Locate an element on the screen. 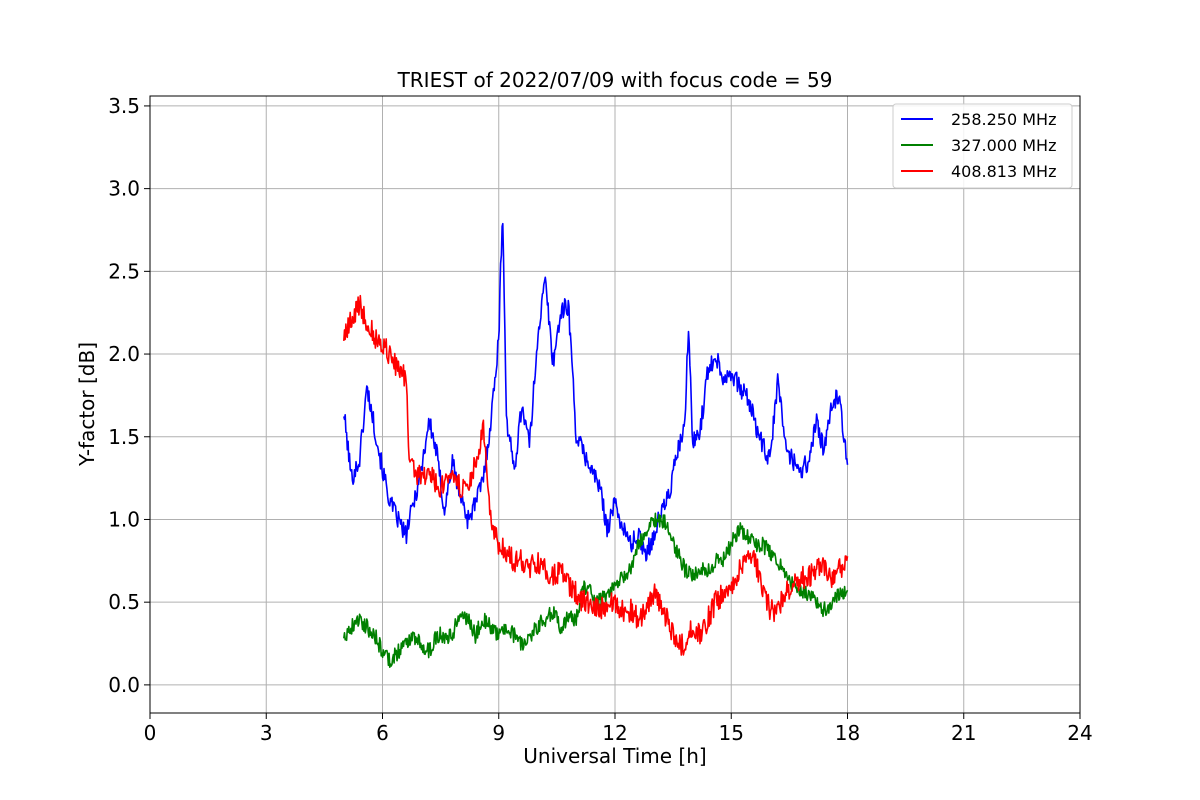  x-axis-label: Universal Time [h] is located at coordinates (614, 756).